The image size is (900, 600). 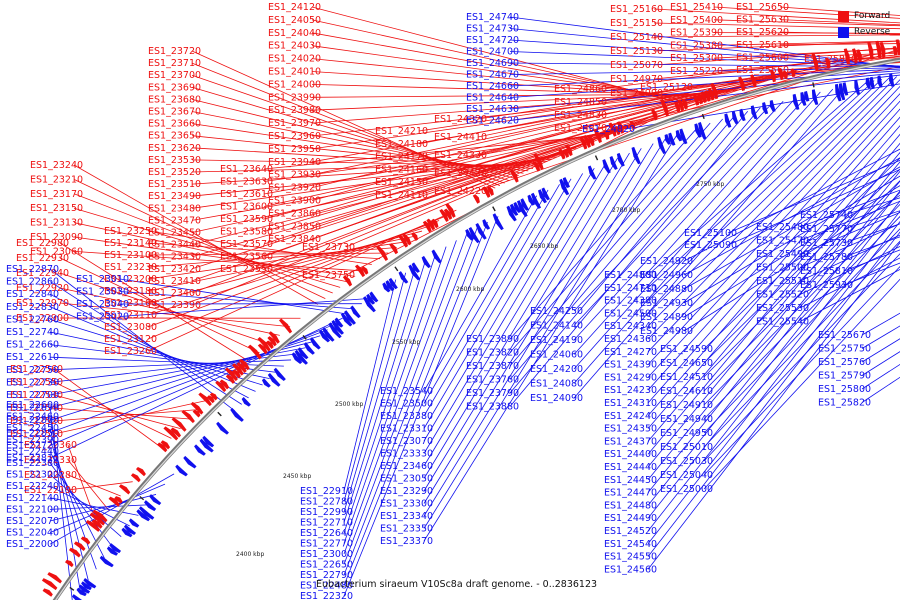 I want to click on reverse-gene-label: ES1_25100, so click(x=710, y=233).